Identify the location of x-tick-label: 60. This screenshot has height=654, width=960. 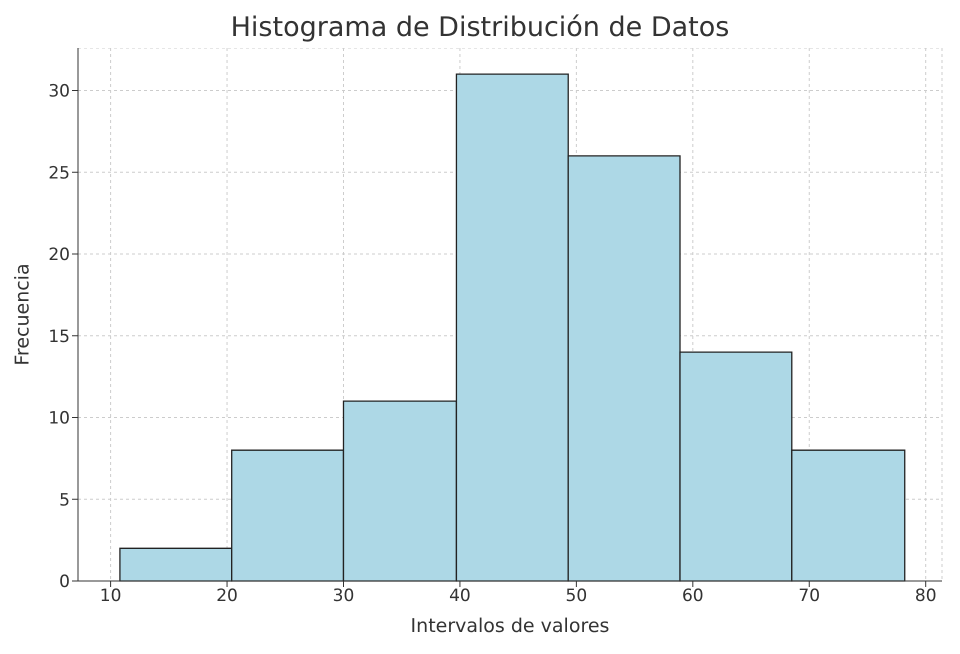
(693, 596).